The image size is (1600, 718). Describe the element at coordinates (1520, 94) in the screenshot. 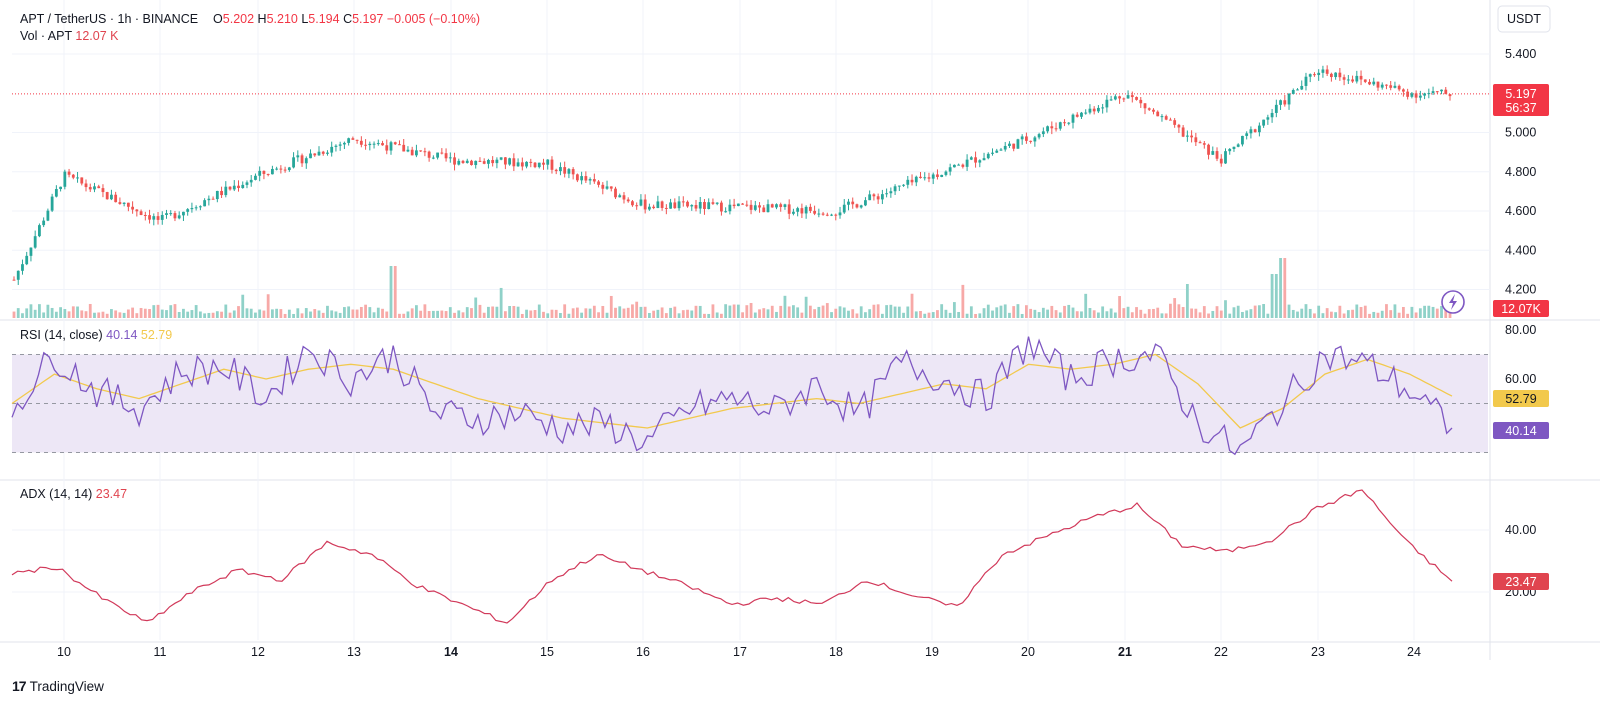

I see `price-tag-value: 5.197` at that location.